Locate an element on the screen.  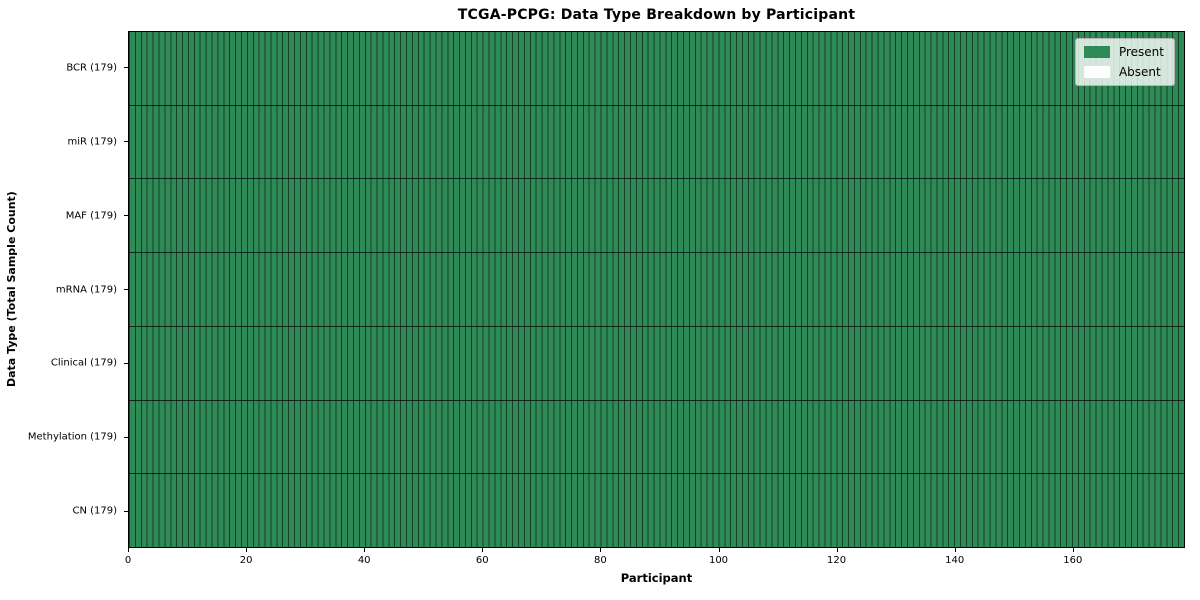
legend-swatch-absent is located at coordinates (1096, 72).